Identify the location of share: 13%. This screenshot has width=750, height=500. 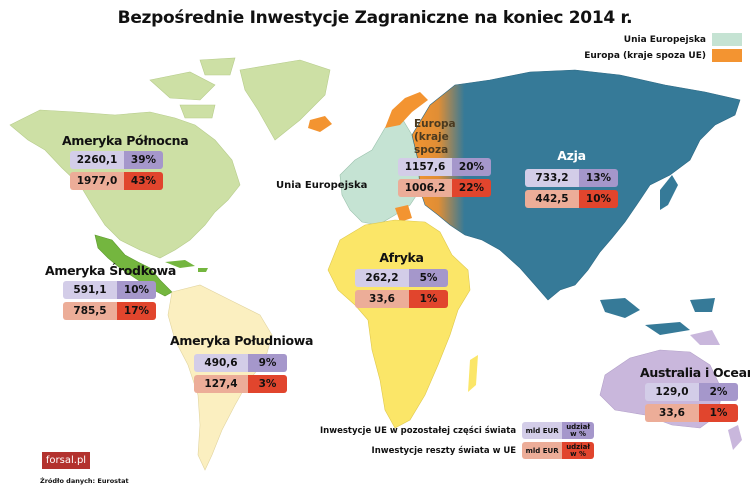
(598, 178).